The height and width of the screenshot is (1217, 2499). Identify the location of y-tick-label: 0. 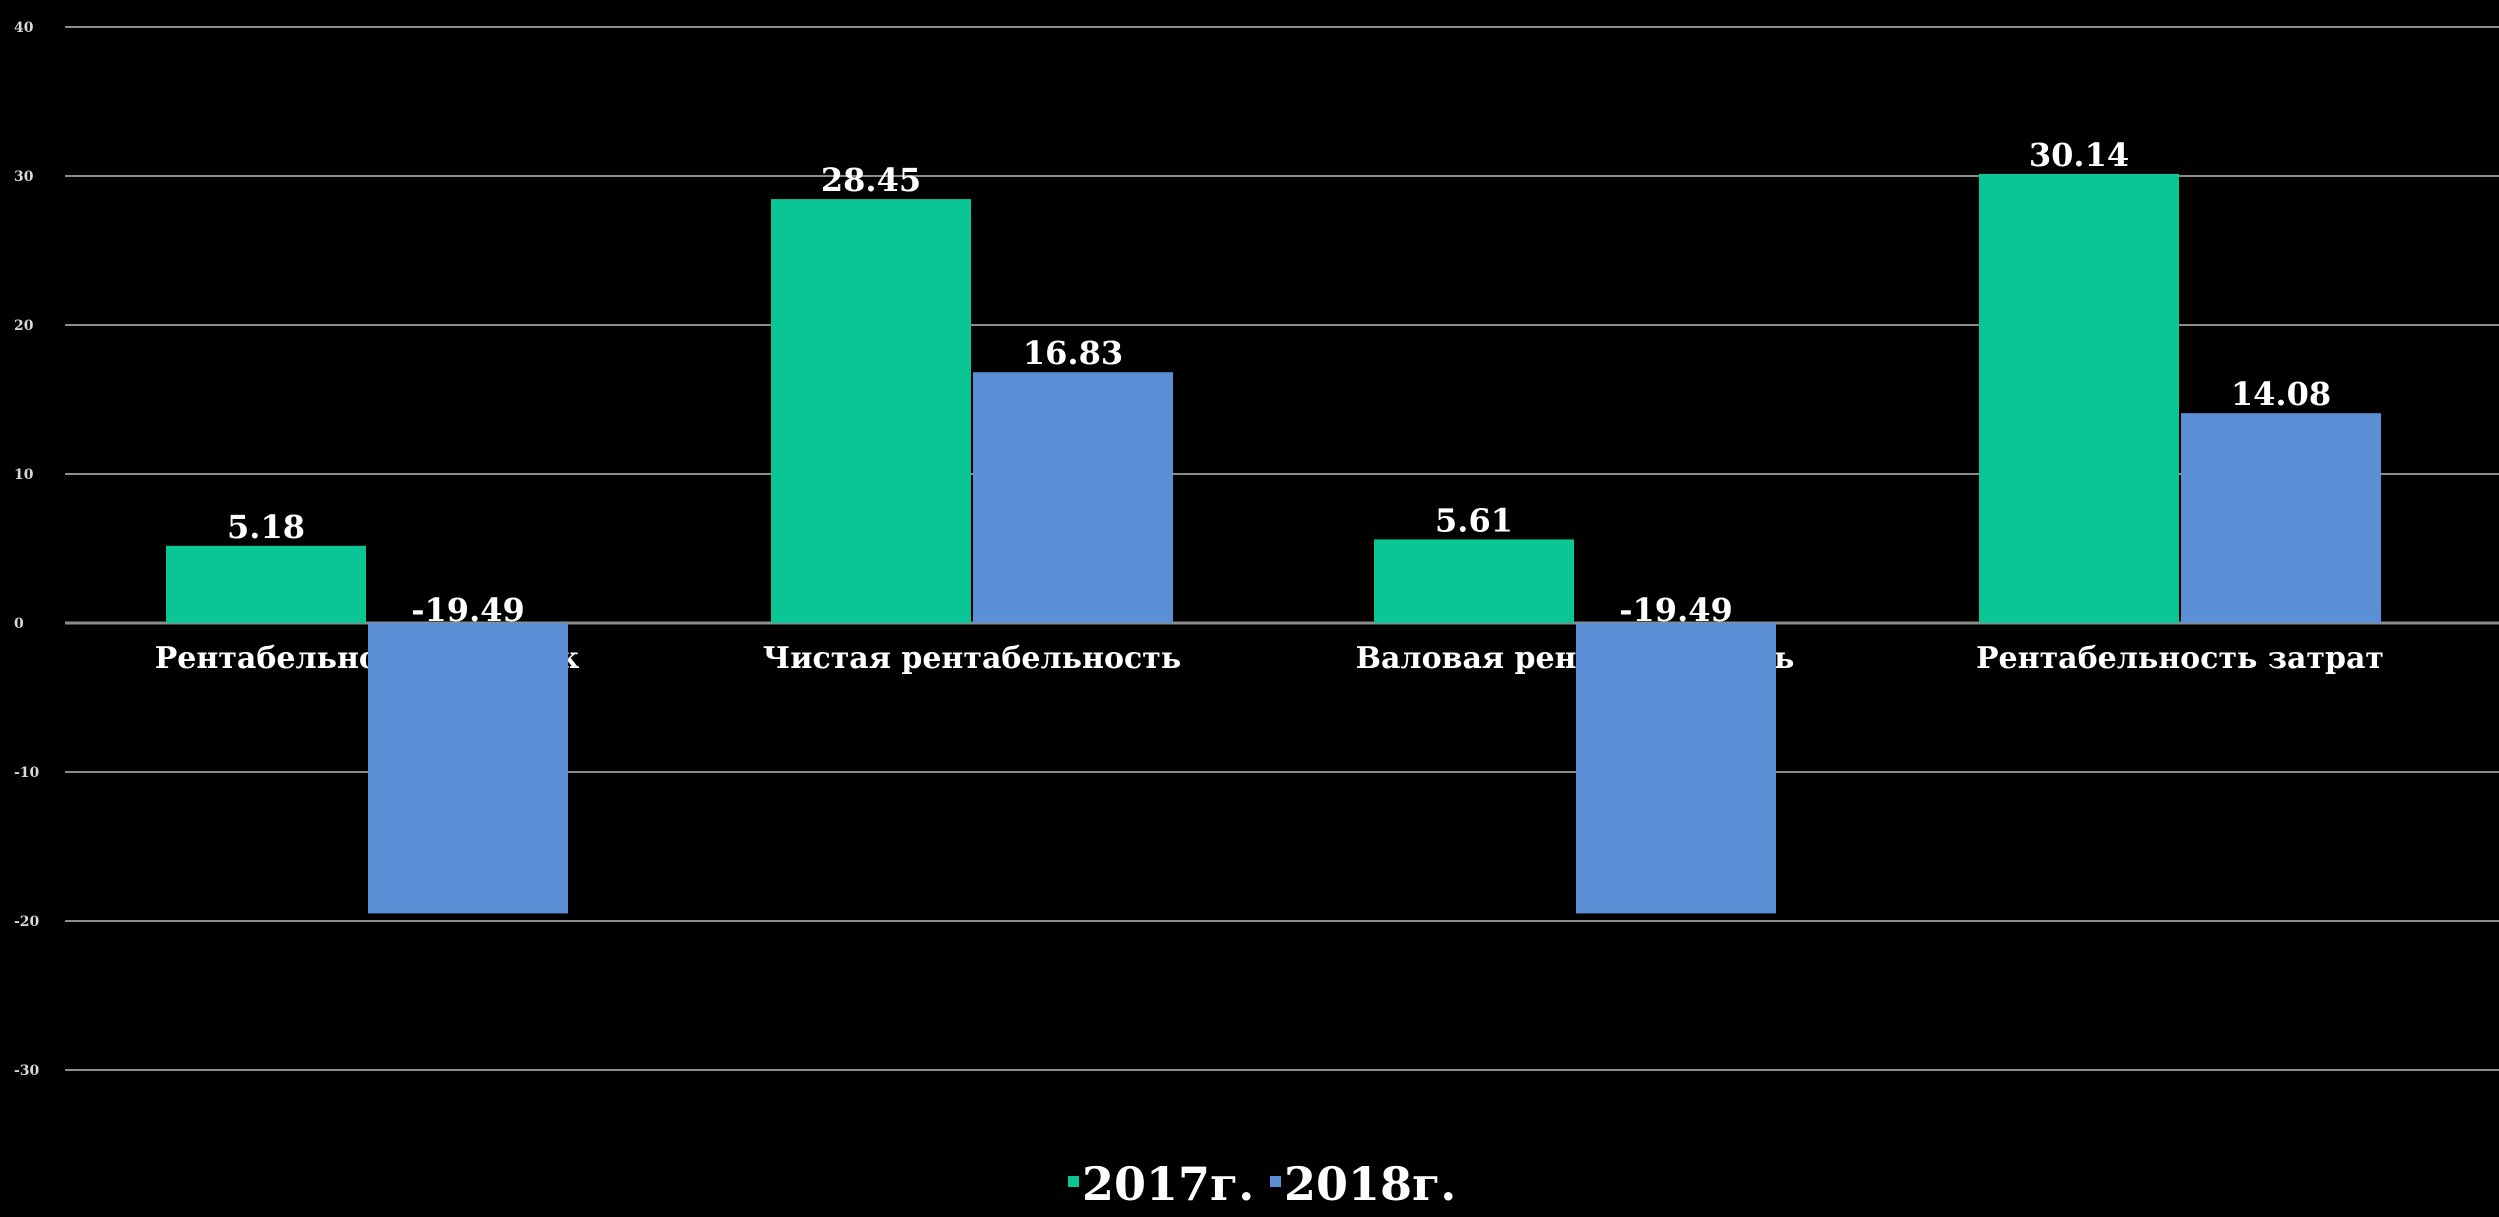
(19, 624).